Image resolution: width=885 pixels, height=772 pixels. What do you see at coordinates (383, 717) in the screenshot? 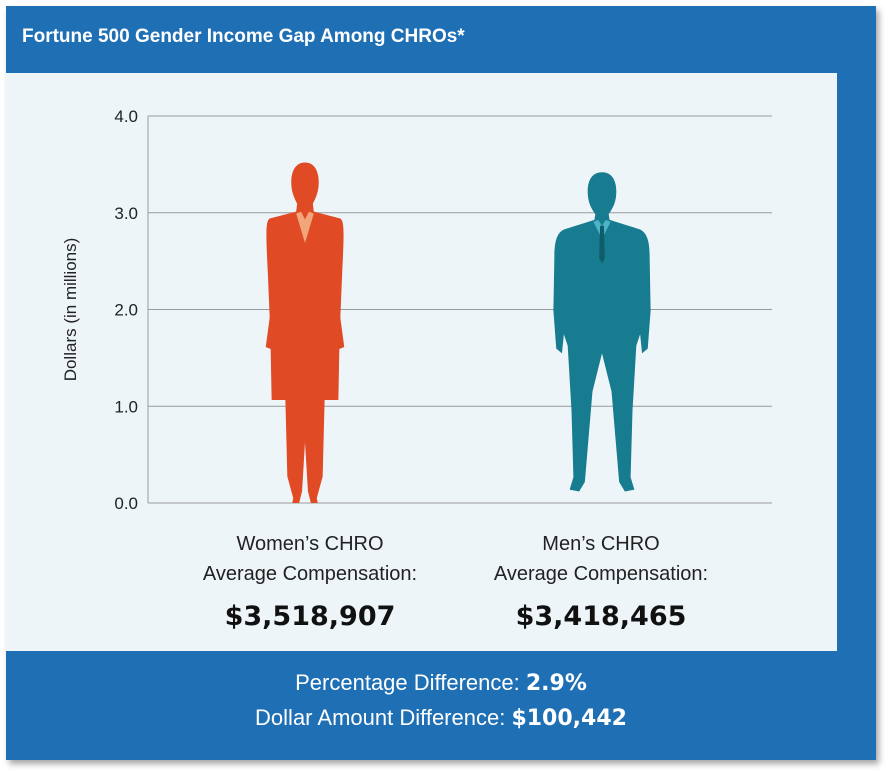
I see `dollar-difference-label: Dollar Amount Difference:` at bounding box center [383, 717].